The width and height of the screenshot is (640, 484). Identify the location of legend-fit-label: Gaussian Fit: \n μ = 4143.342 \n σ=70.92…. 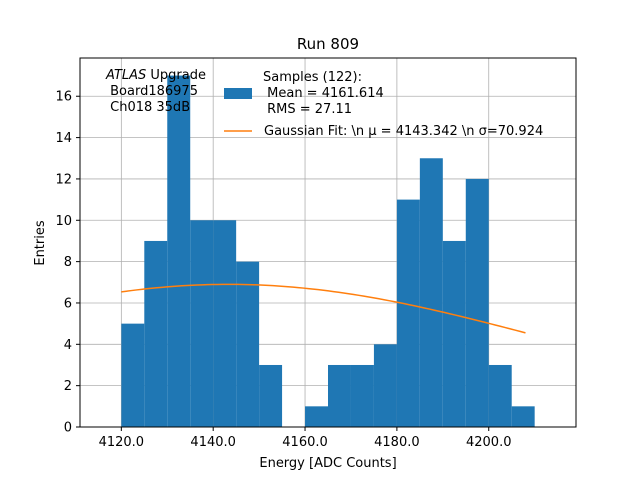
(403, 131).